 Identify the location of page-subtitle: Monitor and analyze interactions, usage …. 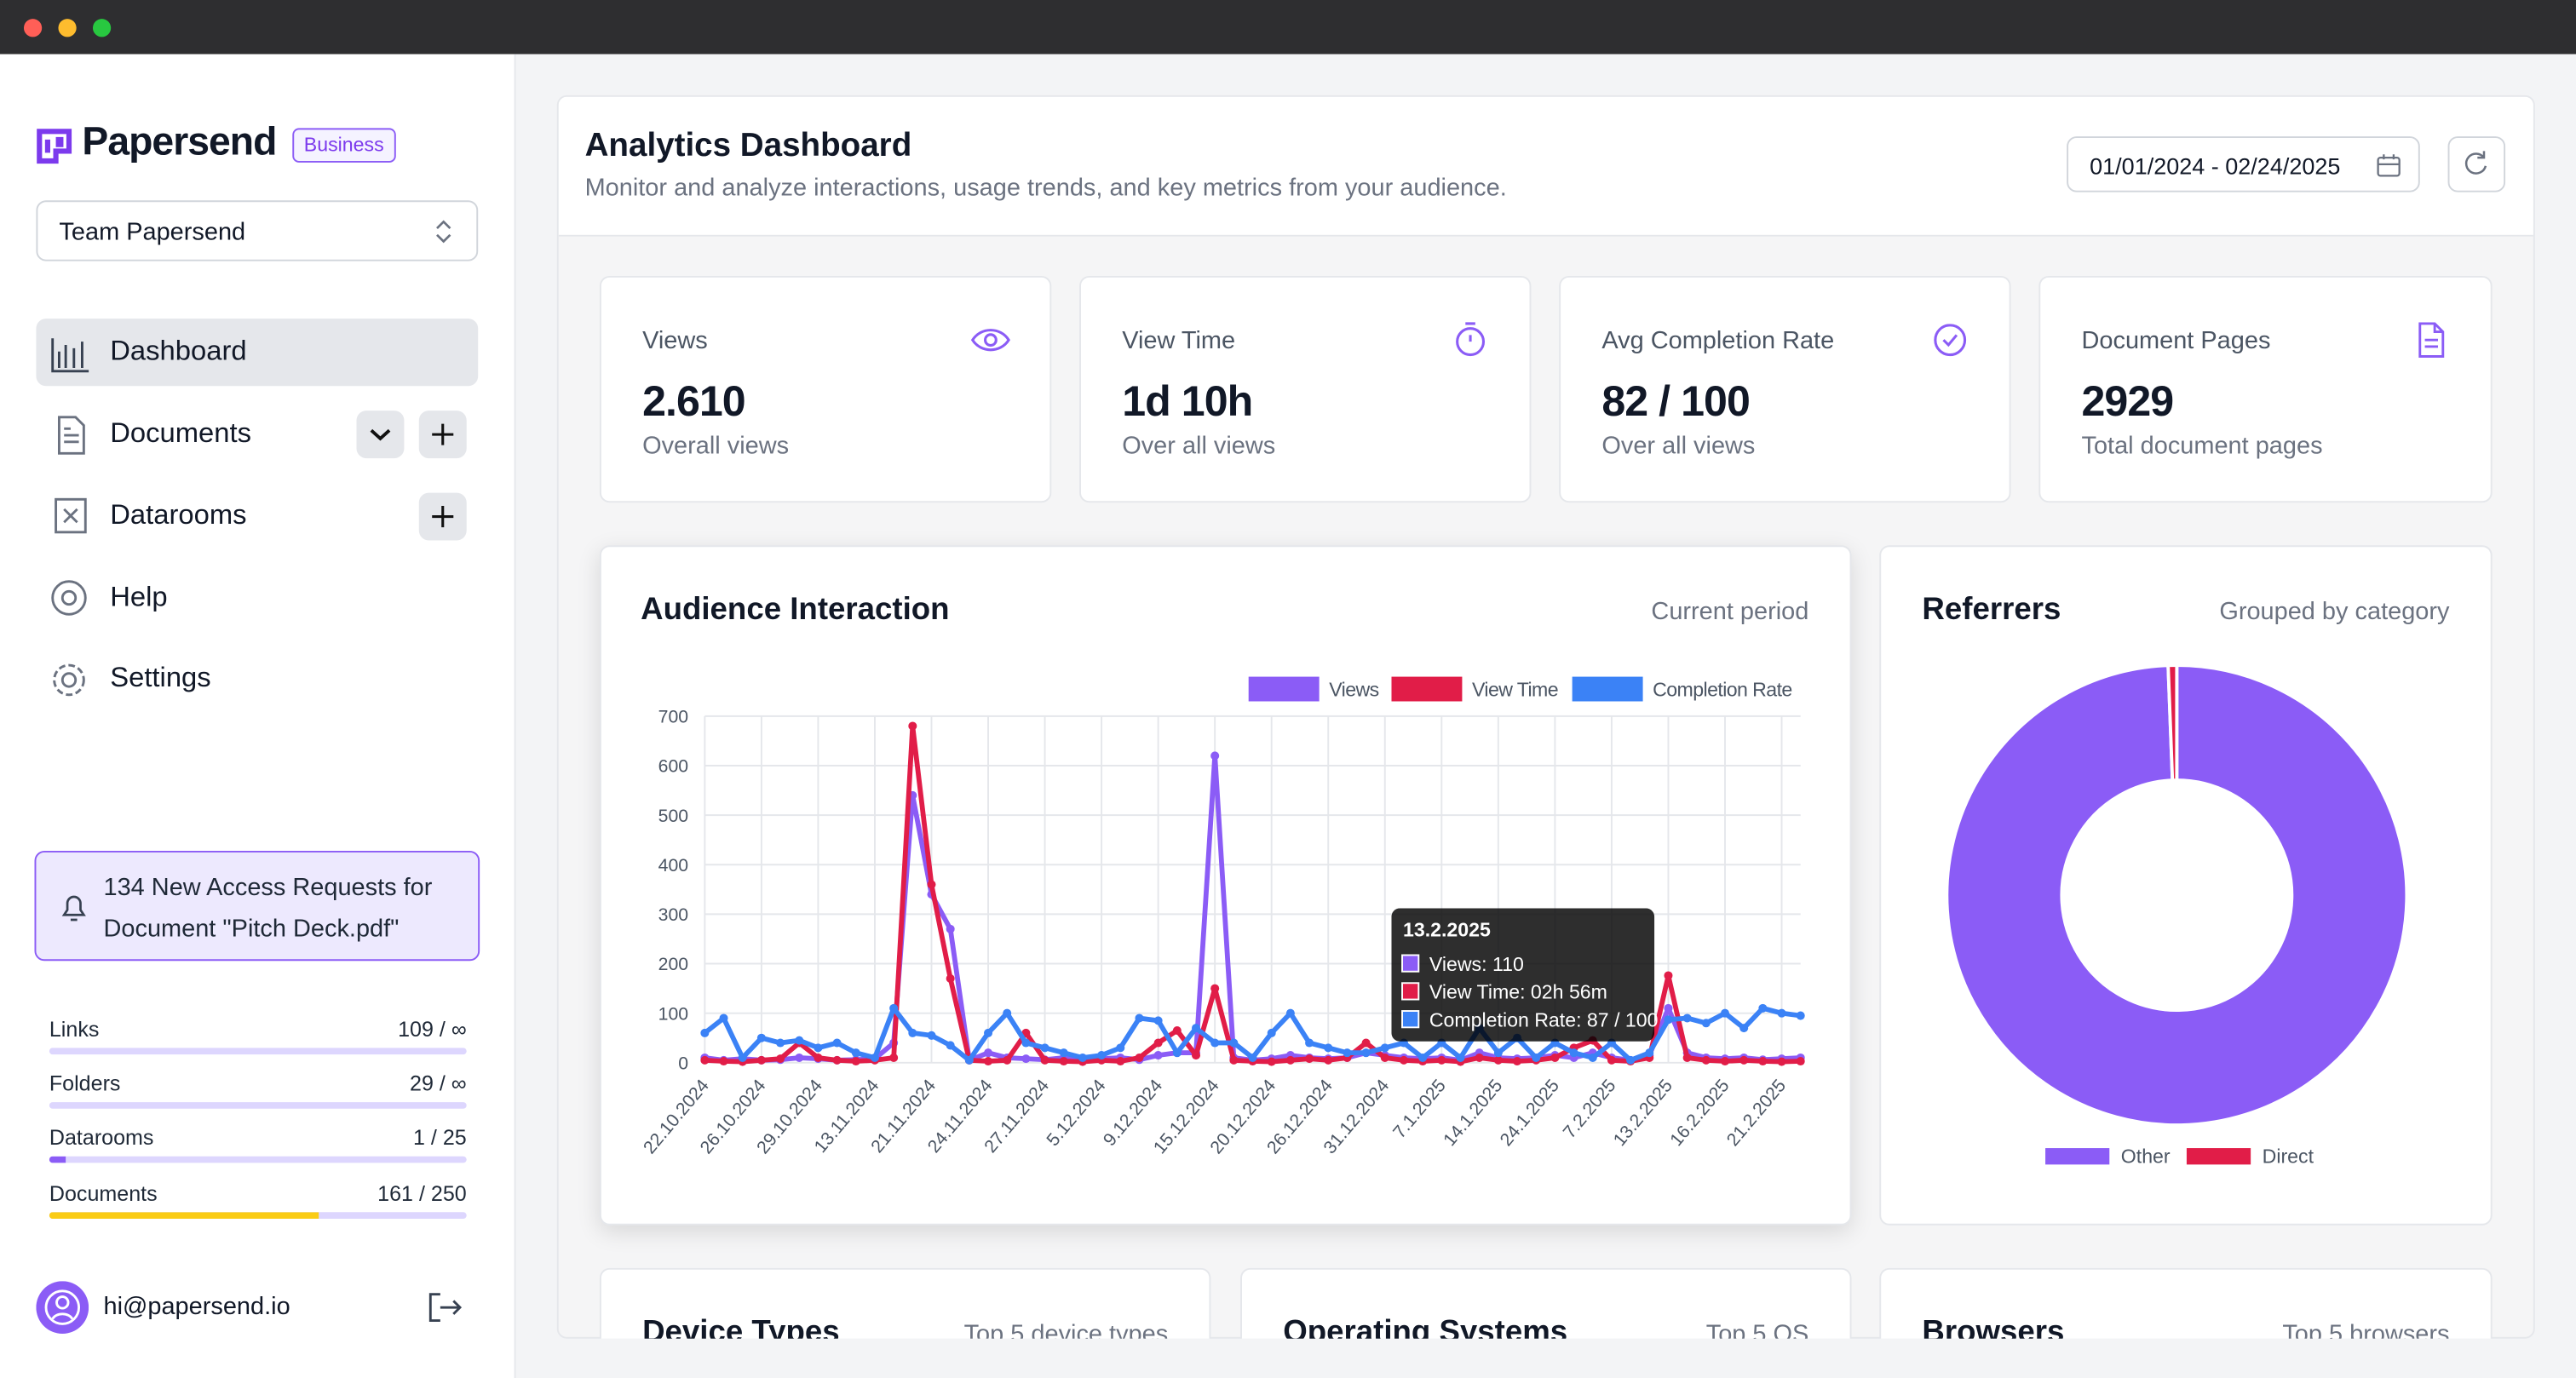
(1045, 189).